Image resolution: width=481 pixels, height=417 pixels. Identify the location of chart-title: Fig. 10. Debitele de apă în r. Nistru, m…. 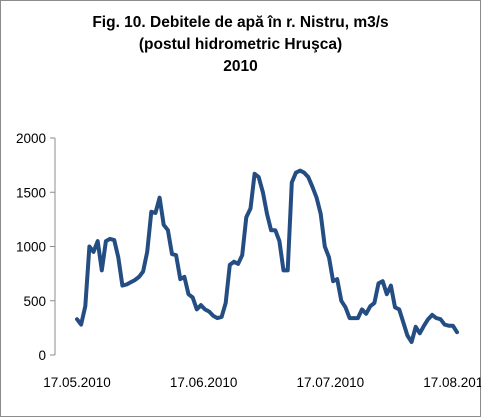
(240, 22).